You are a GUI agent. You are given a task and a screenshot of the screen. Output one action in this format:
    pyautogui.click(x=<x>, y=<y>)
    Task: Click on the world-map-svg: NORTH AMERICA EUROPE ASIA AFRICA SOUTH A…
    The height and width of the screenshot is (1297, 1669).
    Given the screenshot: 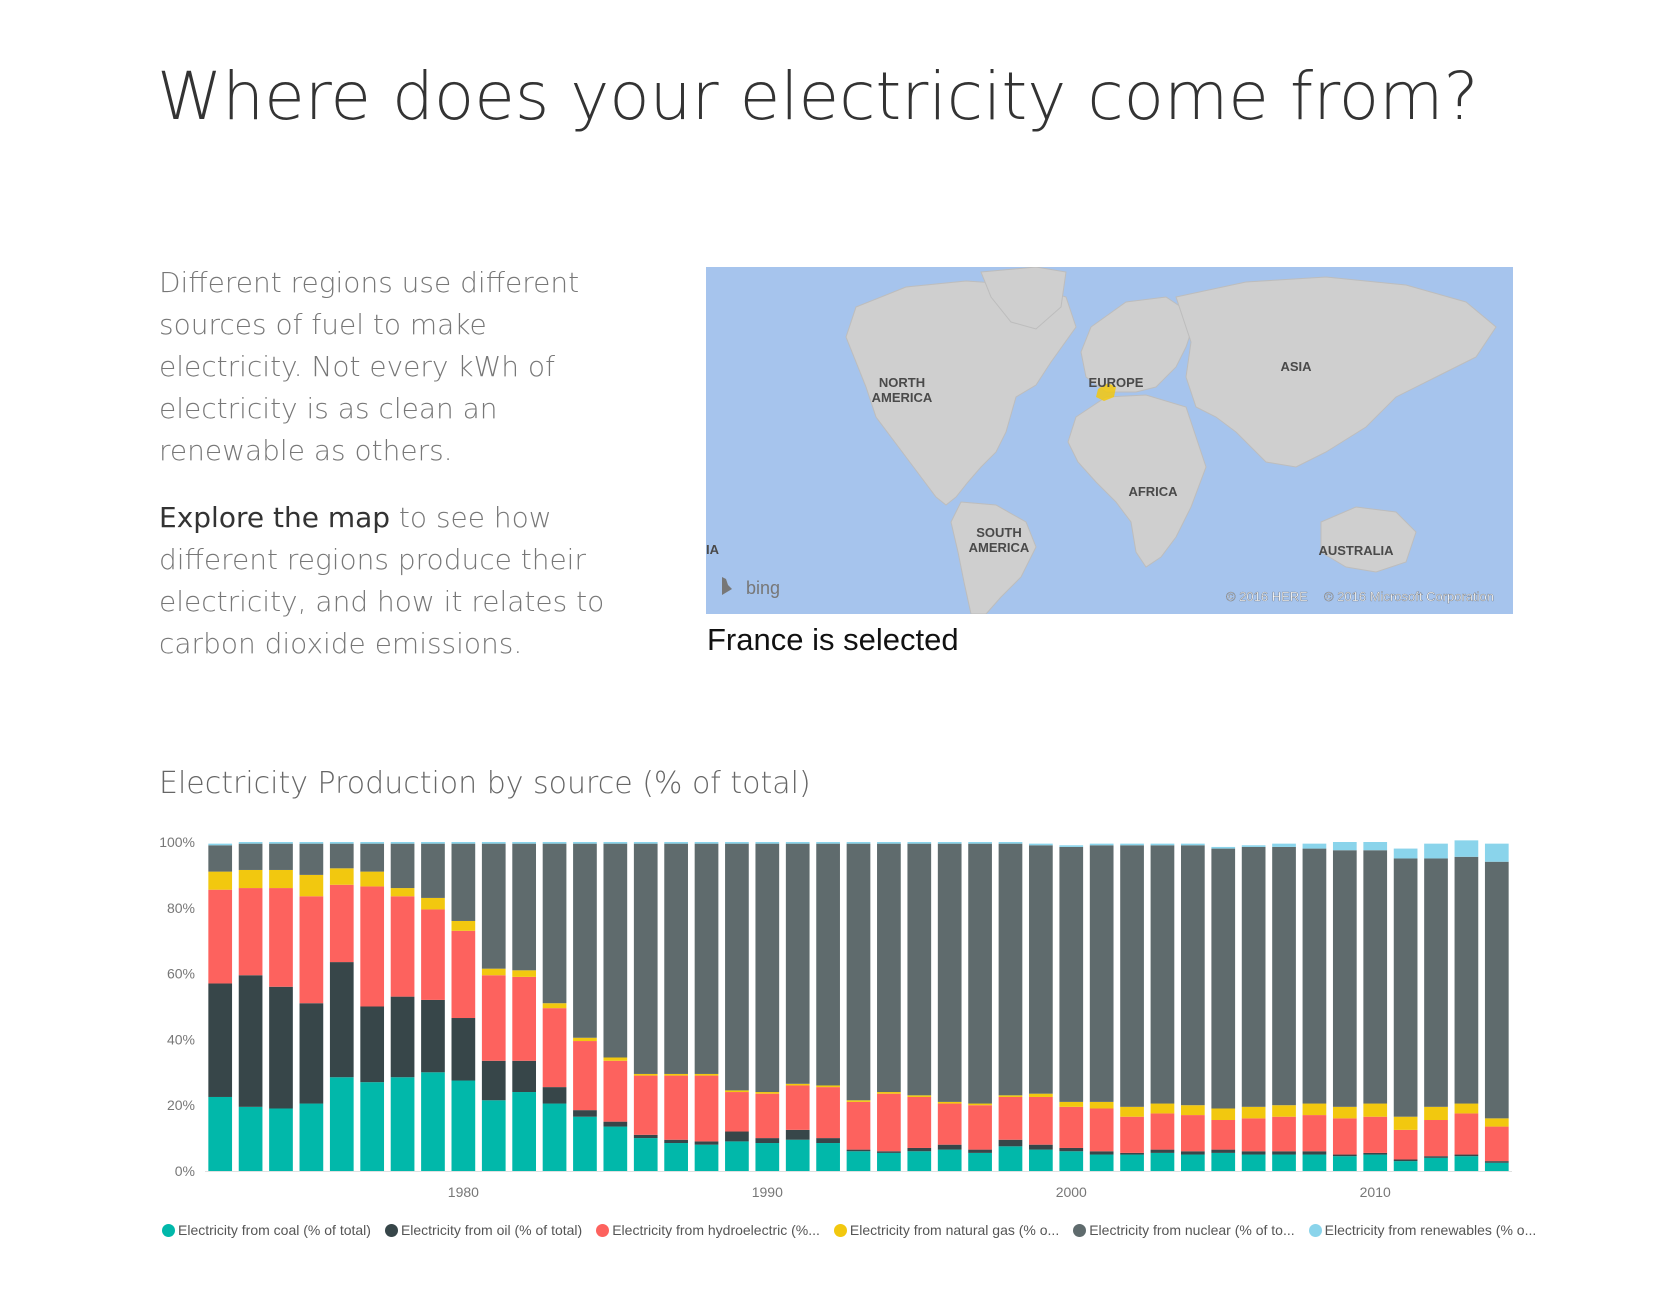 What is the action you would take?
    pyautogui.click(x=1109, y=440)
    